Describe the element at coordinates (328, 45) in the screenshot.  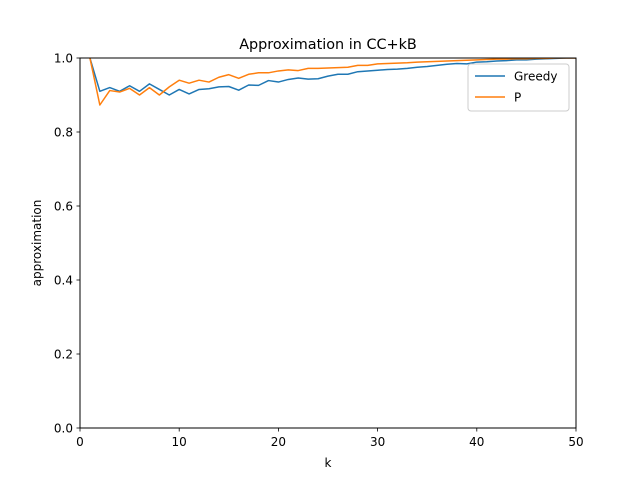
I see `chart-title: Approximation in CC+kB` at that location.